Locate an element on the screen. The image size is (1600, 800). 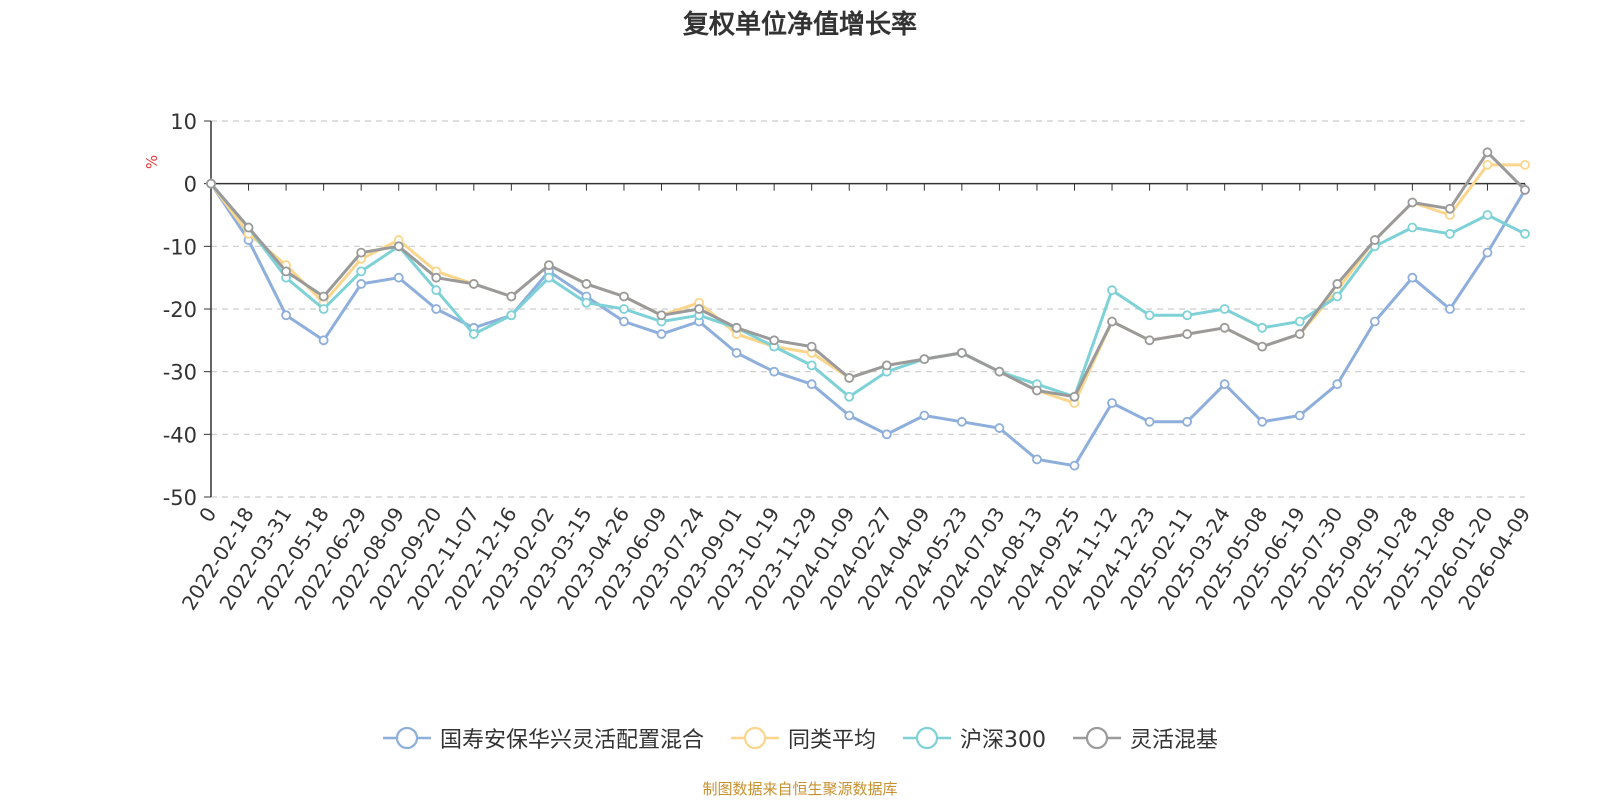
legend-label: 灵活混基 is located at coordinates (1174, 740).